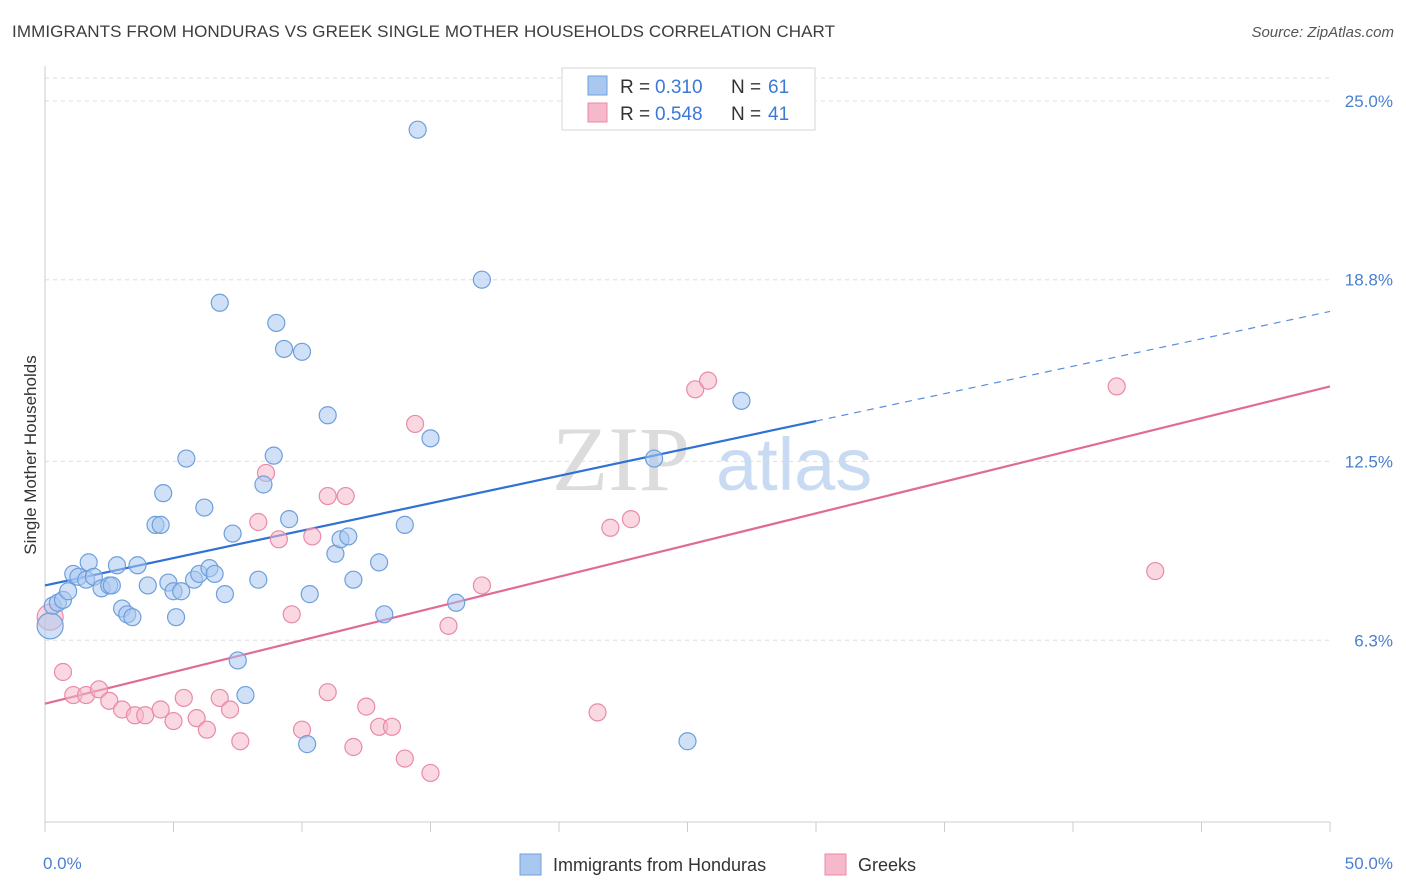  Describe the element at coordinates (712, 459) in the screenshot. I see `watermark: ZIP atlas` at that location.